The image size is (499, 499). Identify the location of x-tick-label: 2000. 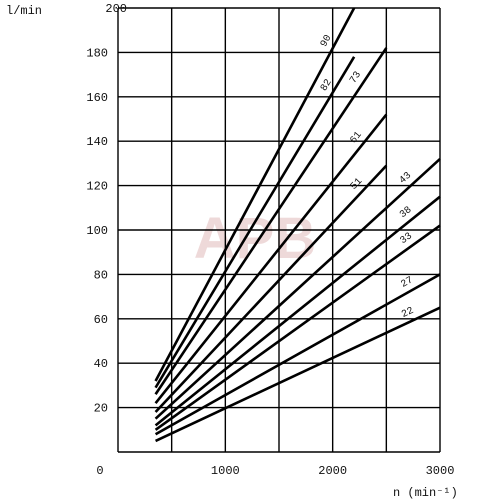
(332, 471).